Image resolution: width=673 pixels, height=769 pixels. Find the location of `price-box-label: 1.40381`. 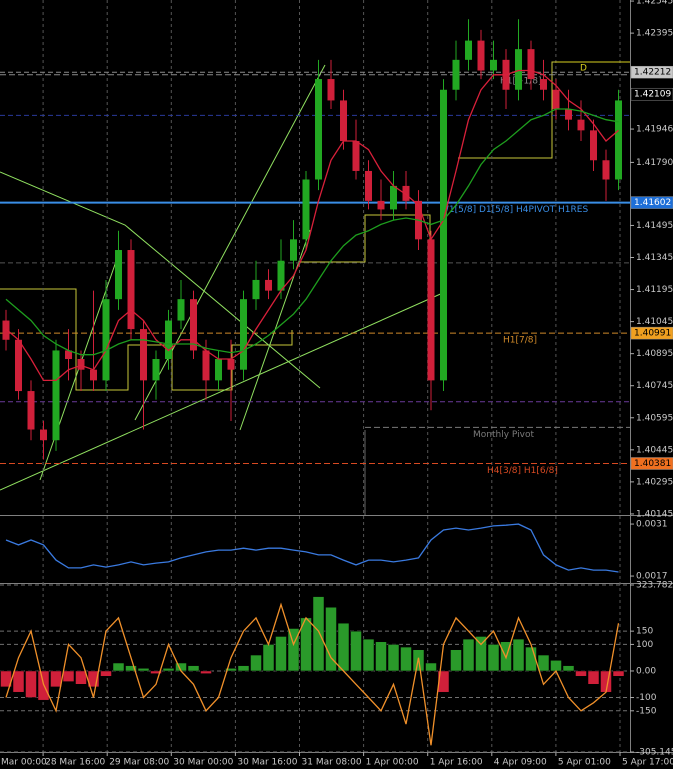

price-box-label: 1.40381 is located at coordinates (652, 464).